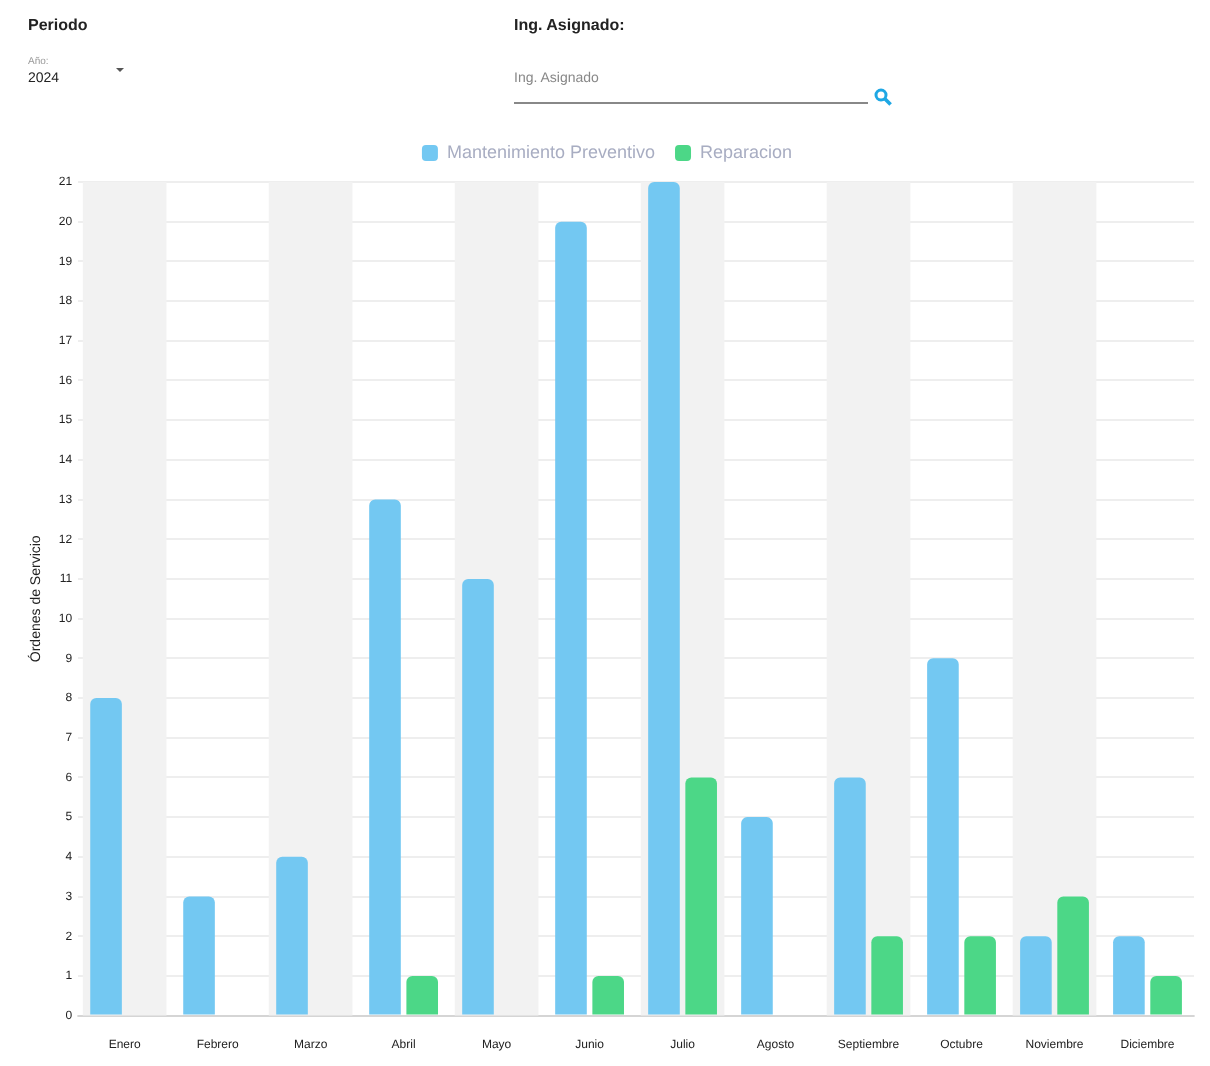 This screenshot has width=1210, height=1066. Describe the element at coordinates (58, 25) in the screenshot. I see `text: Periodo` at that location.